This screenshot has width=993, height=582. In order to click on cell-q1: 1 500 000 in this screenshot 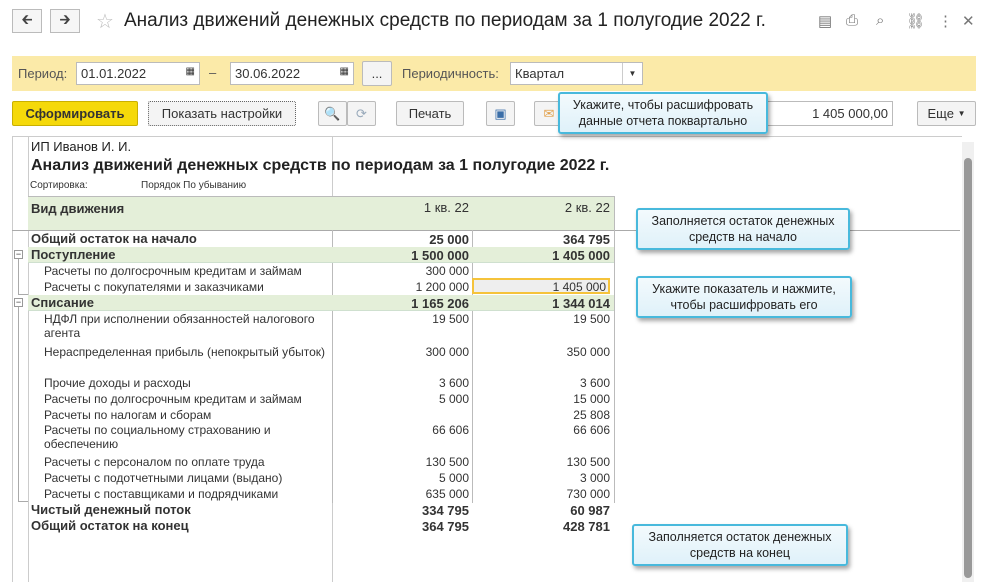, I will do `click(440, 255)`.